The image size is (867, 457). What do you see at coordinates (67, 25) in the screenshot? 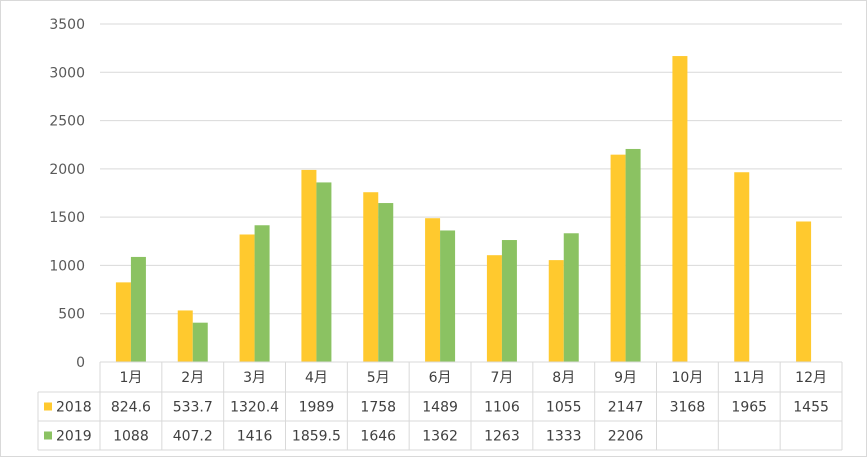
I see `y-tick-label: 3500` at bounding box center [67, 25].